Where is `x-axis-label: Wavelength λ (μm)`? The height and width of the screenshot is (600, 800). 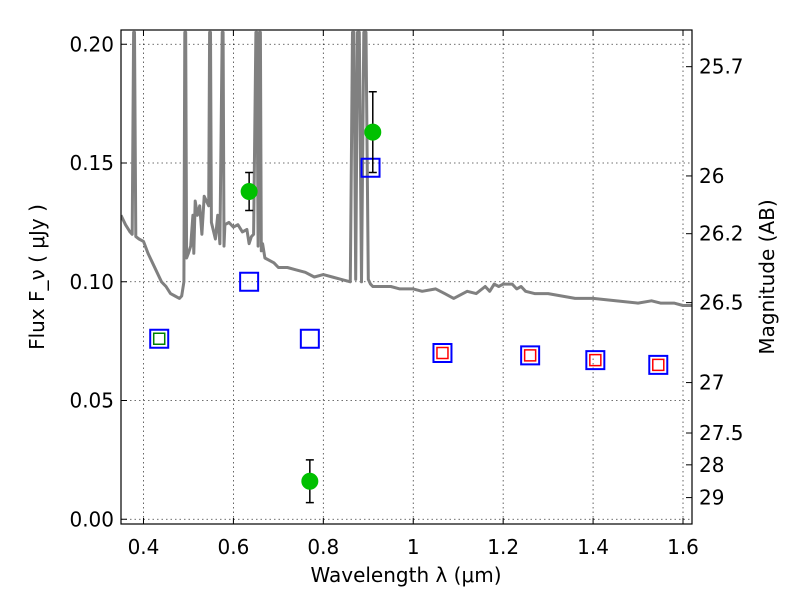 x-axis-label: Wavelength λ (μm) is located at coordinates (405, 575).